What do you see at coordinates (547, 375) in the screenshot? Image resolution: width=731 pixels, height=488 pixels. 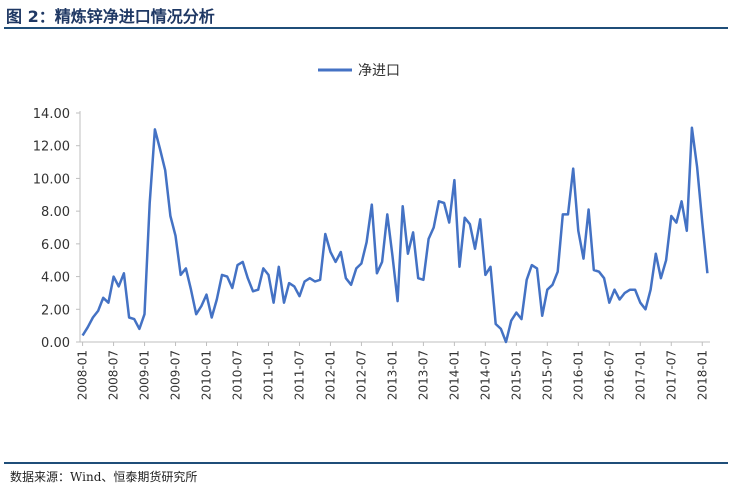 I see `x-tick-label: 2015-07` at bounding box center [547, 375].